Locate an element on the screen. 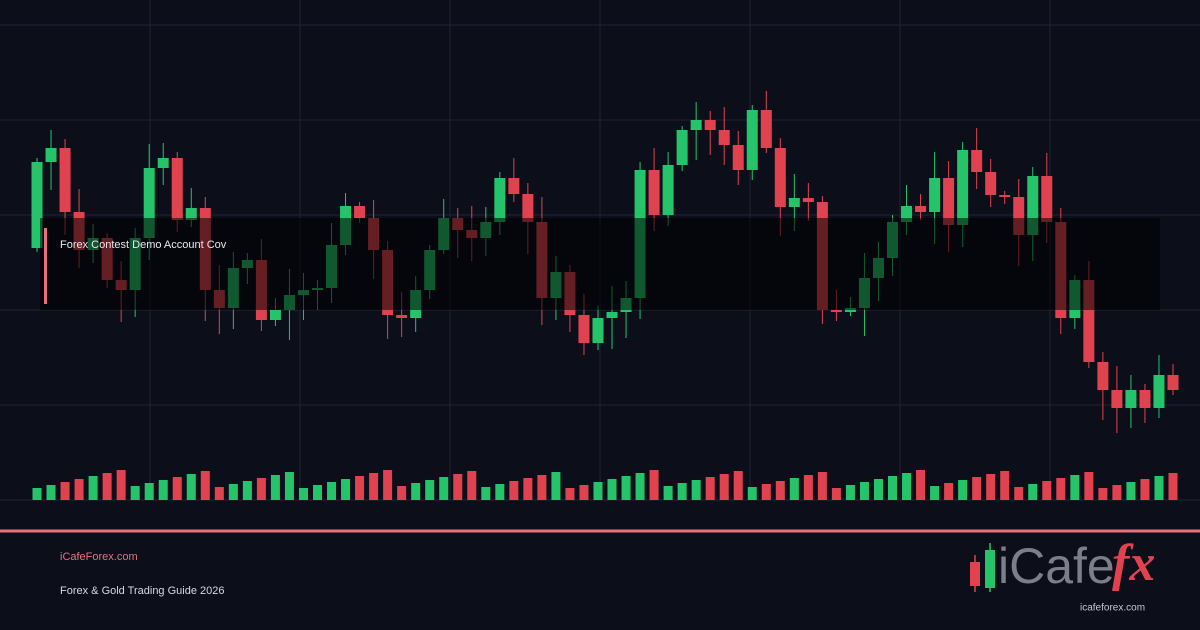 The image size is (1200, 630). footer-site: iCafeForex.com is located at coordinates (99, 557).